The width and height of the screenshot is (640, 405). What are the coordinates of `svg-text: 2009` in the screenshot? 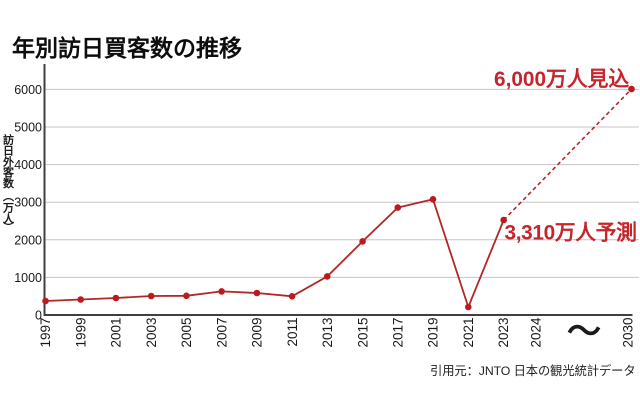 It's located at (257, 333).